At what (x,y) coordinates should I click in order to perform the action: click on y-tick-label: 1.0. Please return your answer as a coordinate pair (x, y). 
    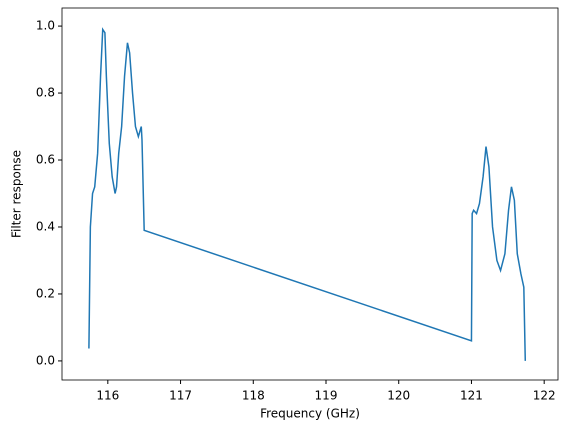
    Looking at the image, I should click on (45, 26).